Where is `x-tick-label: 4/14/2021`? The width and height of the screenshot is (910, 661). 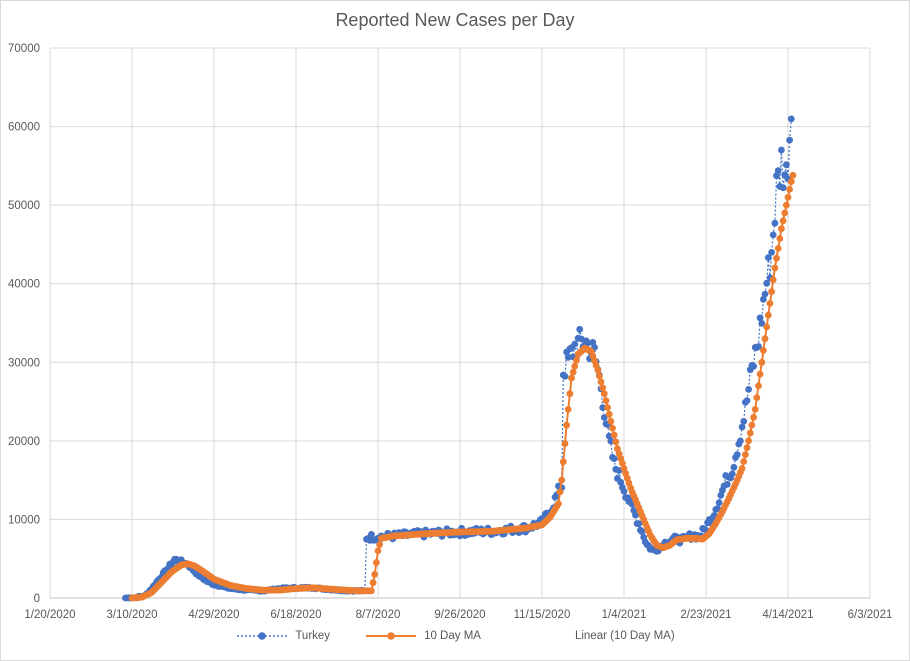
x-tick-label: 4/14/2021 is located at coordinates (787, 615).